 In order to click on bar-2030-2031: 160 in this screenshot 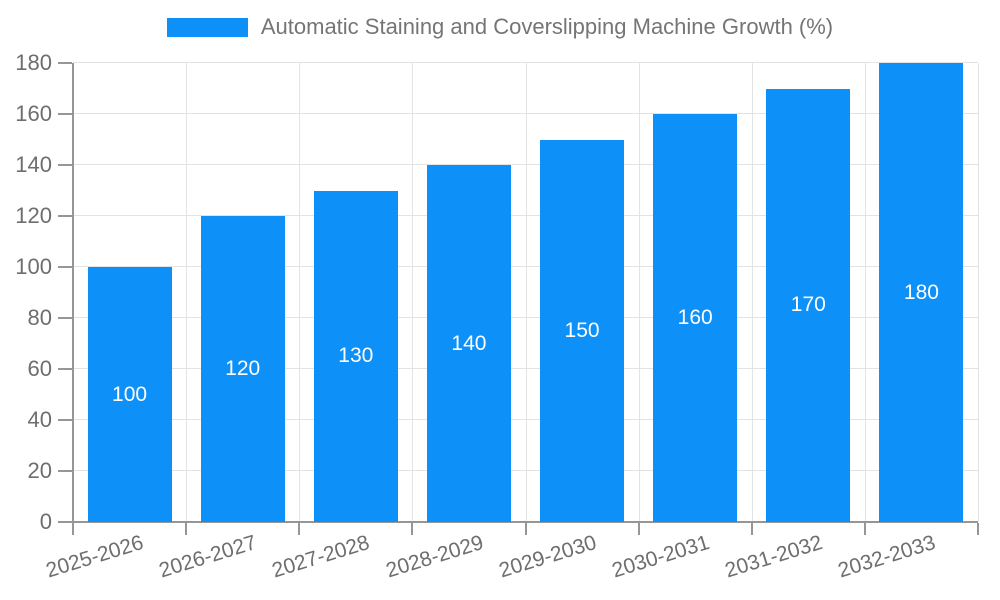, I will do `click(695, 318)`.